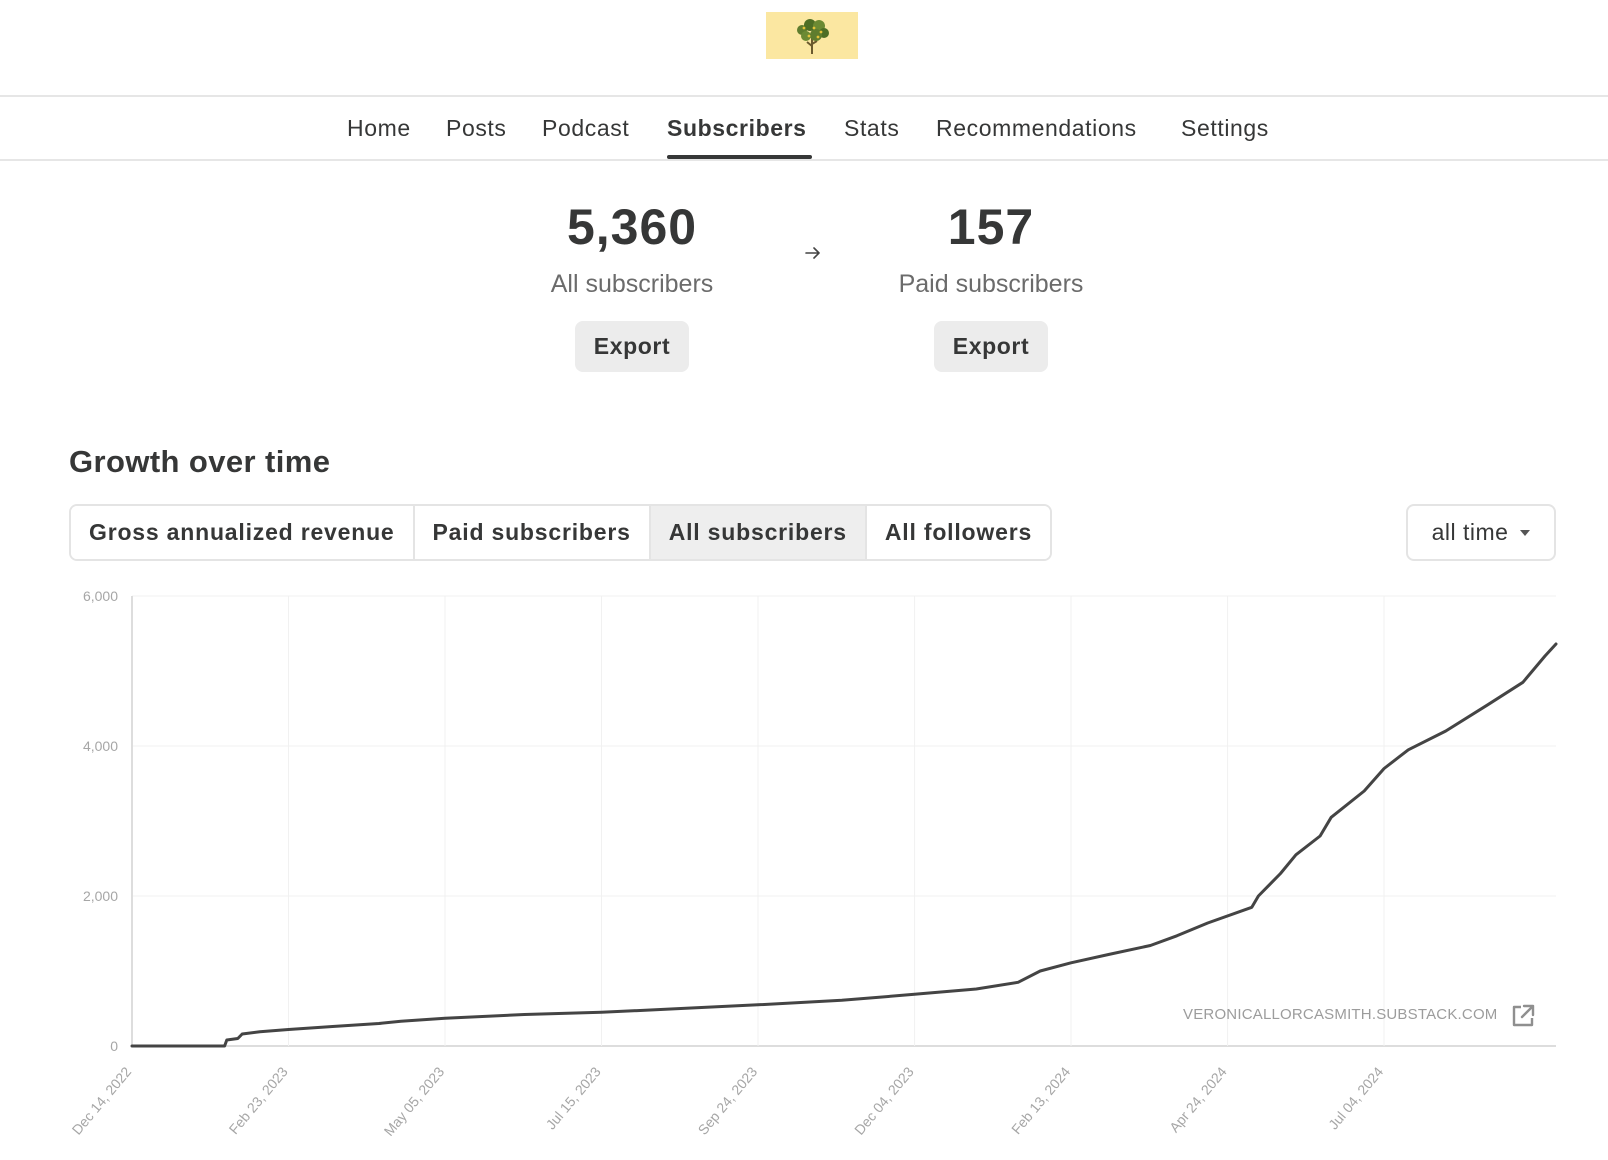 The height and width of the screenshot is (1160, 1608). Describe the element at coordinates (991, 346) in the screenshot. I see `export-paid-button: Export` at that location.